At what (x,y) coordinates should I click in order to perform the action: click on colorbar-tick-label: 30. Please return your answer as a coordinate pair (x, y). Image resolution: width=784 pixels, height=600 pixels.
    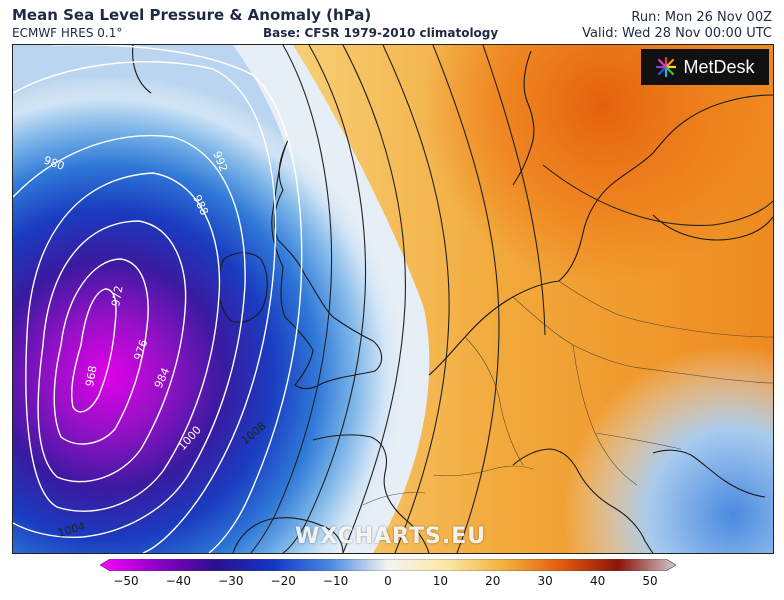
    Looking at the image, I should click on (545, 581).